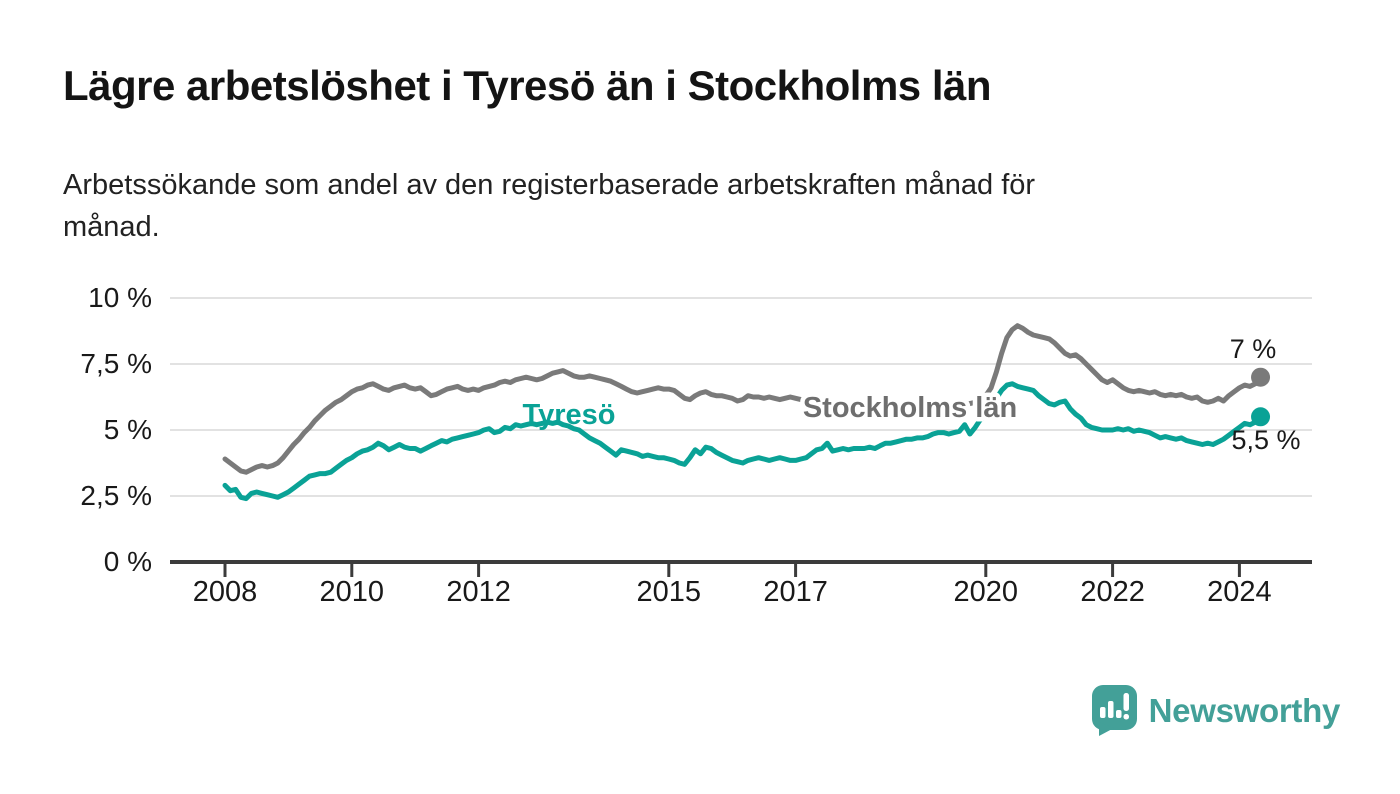  Describe the element at coordinates (742, 441) in the screenshot. I see `series-line-tyreso` at that location.